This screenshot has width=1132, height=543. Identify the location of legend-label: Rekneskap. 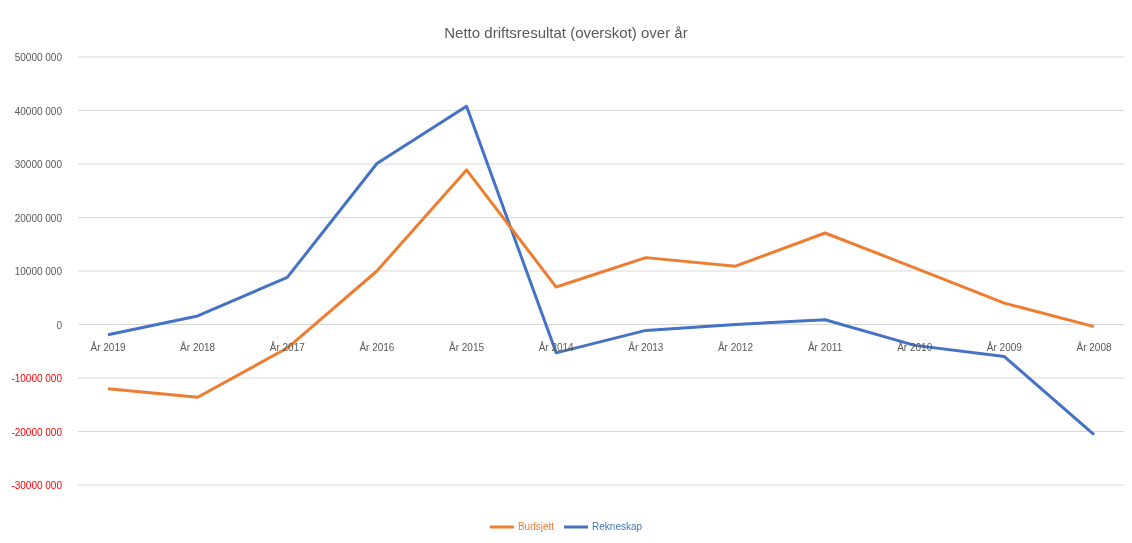
(617, 526).